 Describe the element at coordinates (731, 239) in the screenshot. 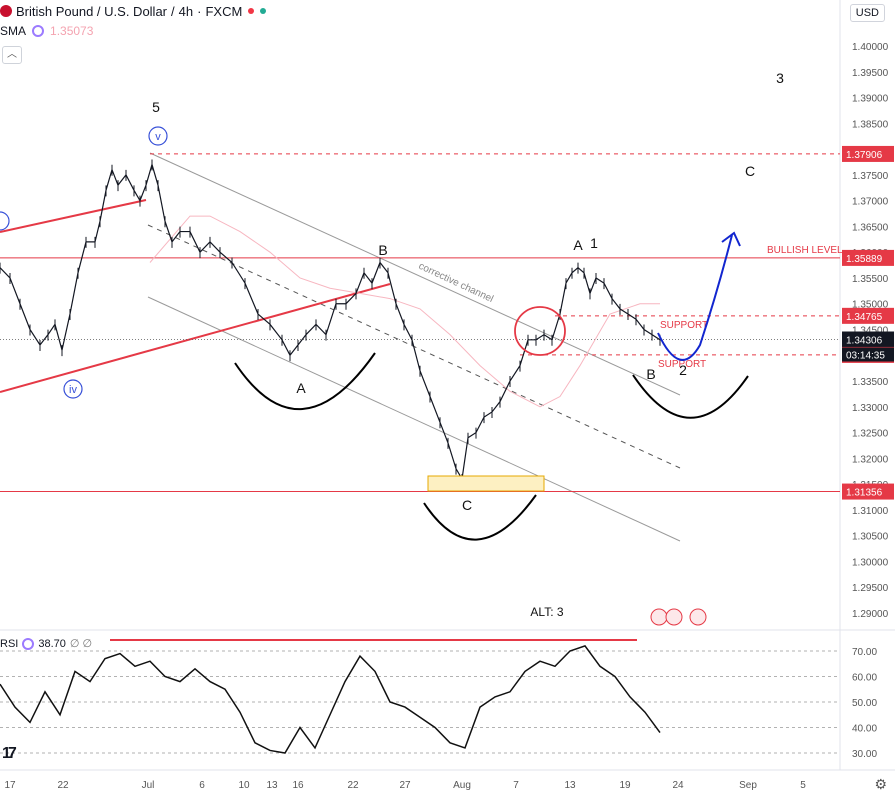

I see `projection-arrow` at that location.